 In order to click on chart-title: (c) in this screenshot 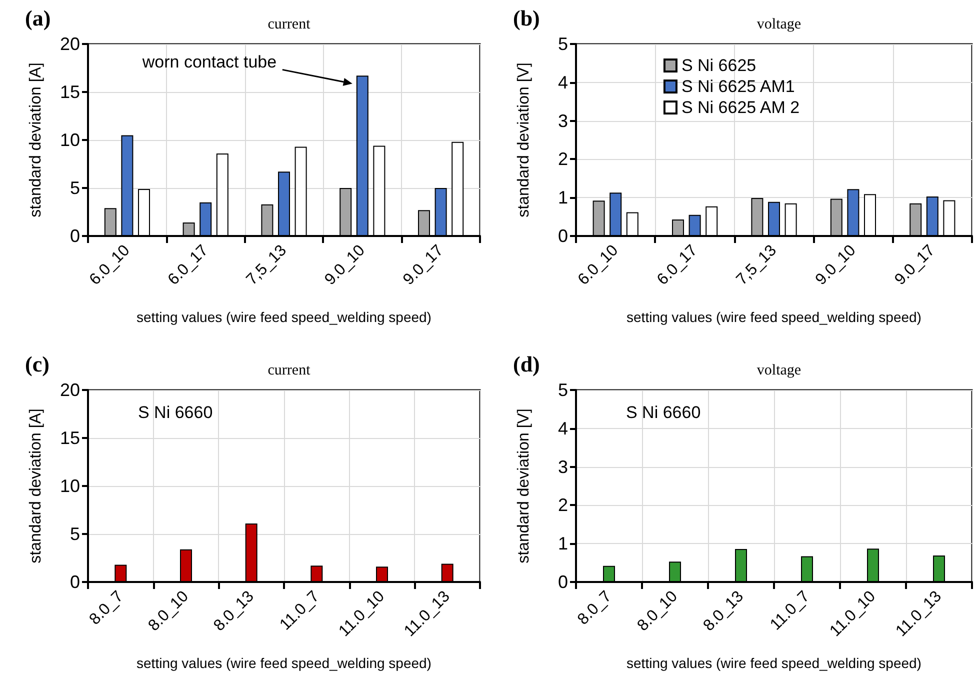, I will do `click(37, 364)`.